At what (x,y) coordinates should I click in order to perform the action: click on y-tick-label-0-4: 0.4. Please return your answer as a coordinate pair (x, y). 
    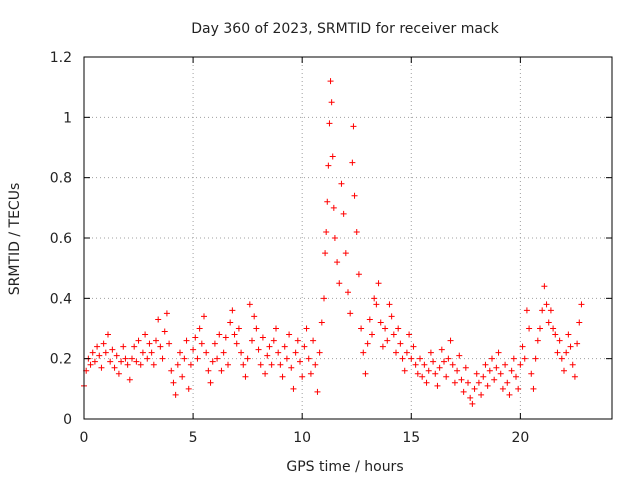
    Looking at the image, I should click on (61, 299).